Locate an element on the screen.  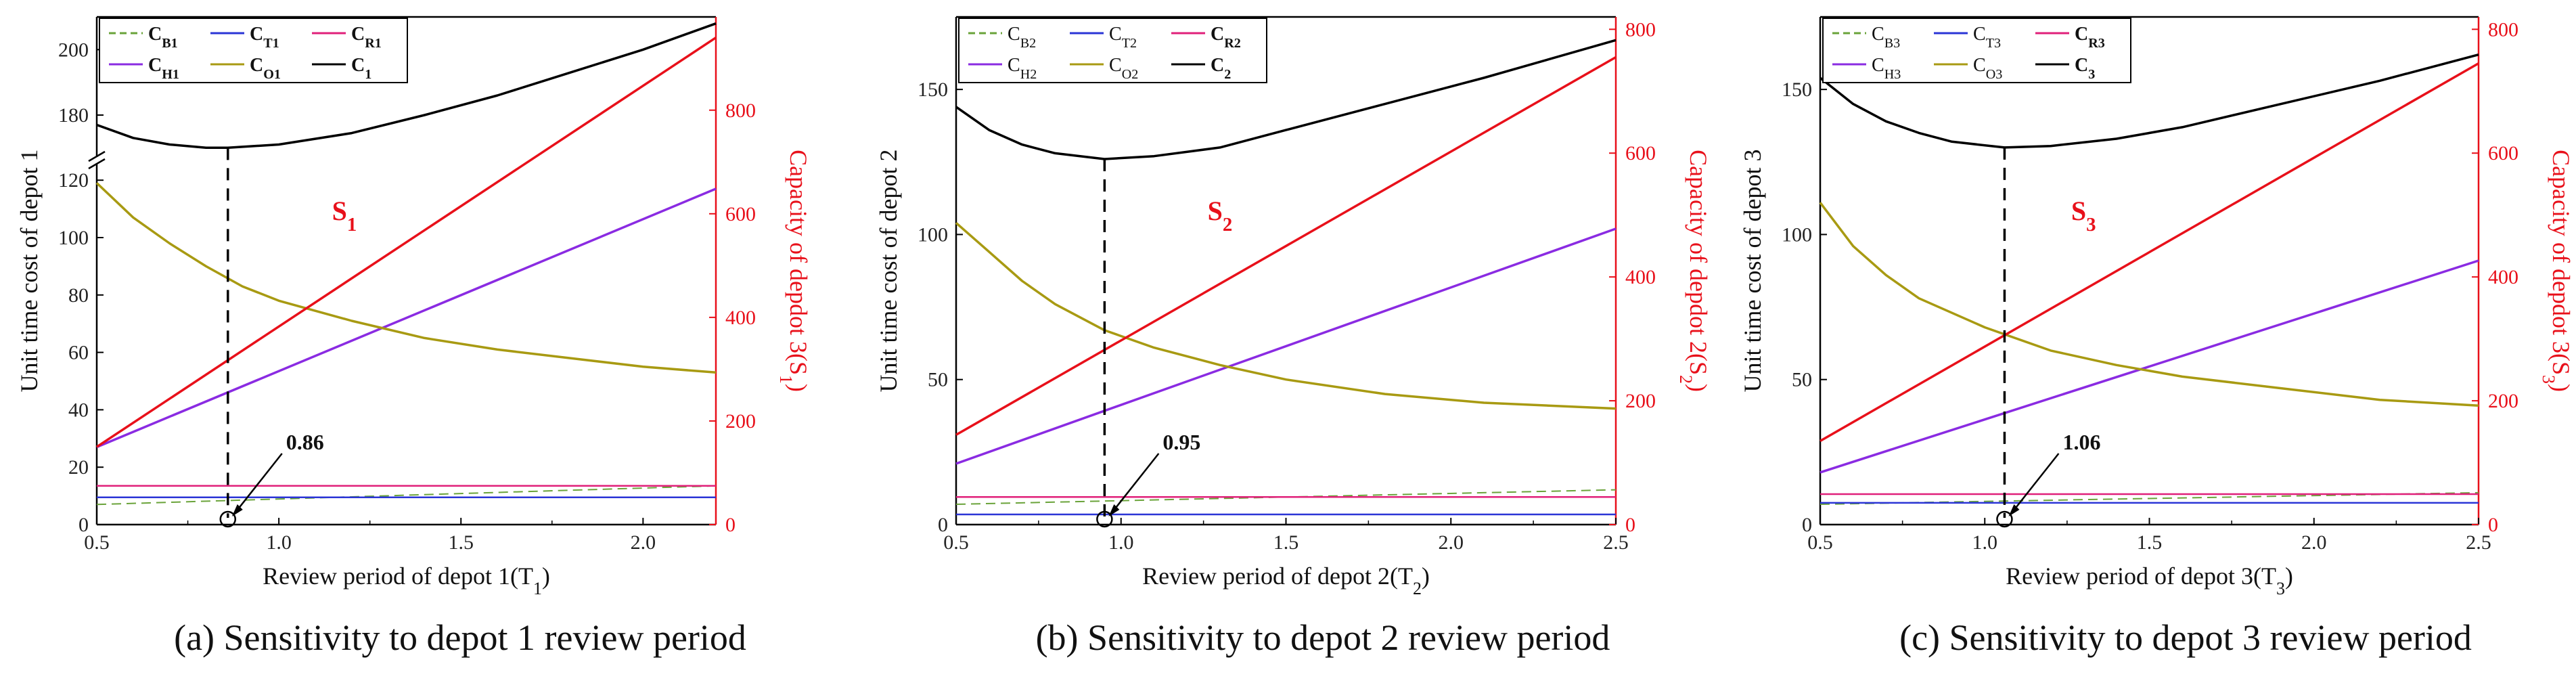
panel-caption: (b) Sensitivity to depot 2 review period is located at coordinates (1323, 637).